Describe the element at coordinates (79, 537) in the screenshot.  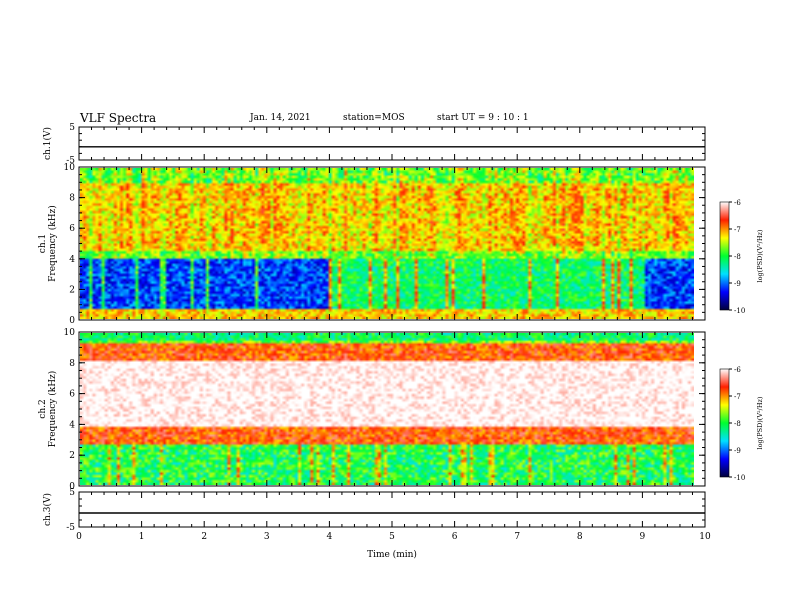
I see `x-tick-label: 0` at that location.